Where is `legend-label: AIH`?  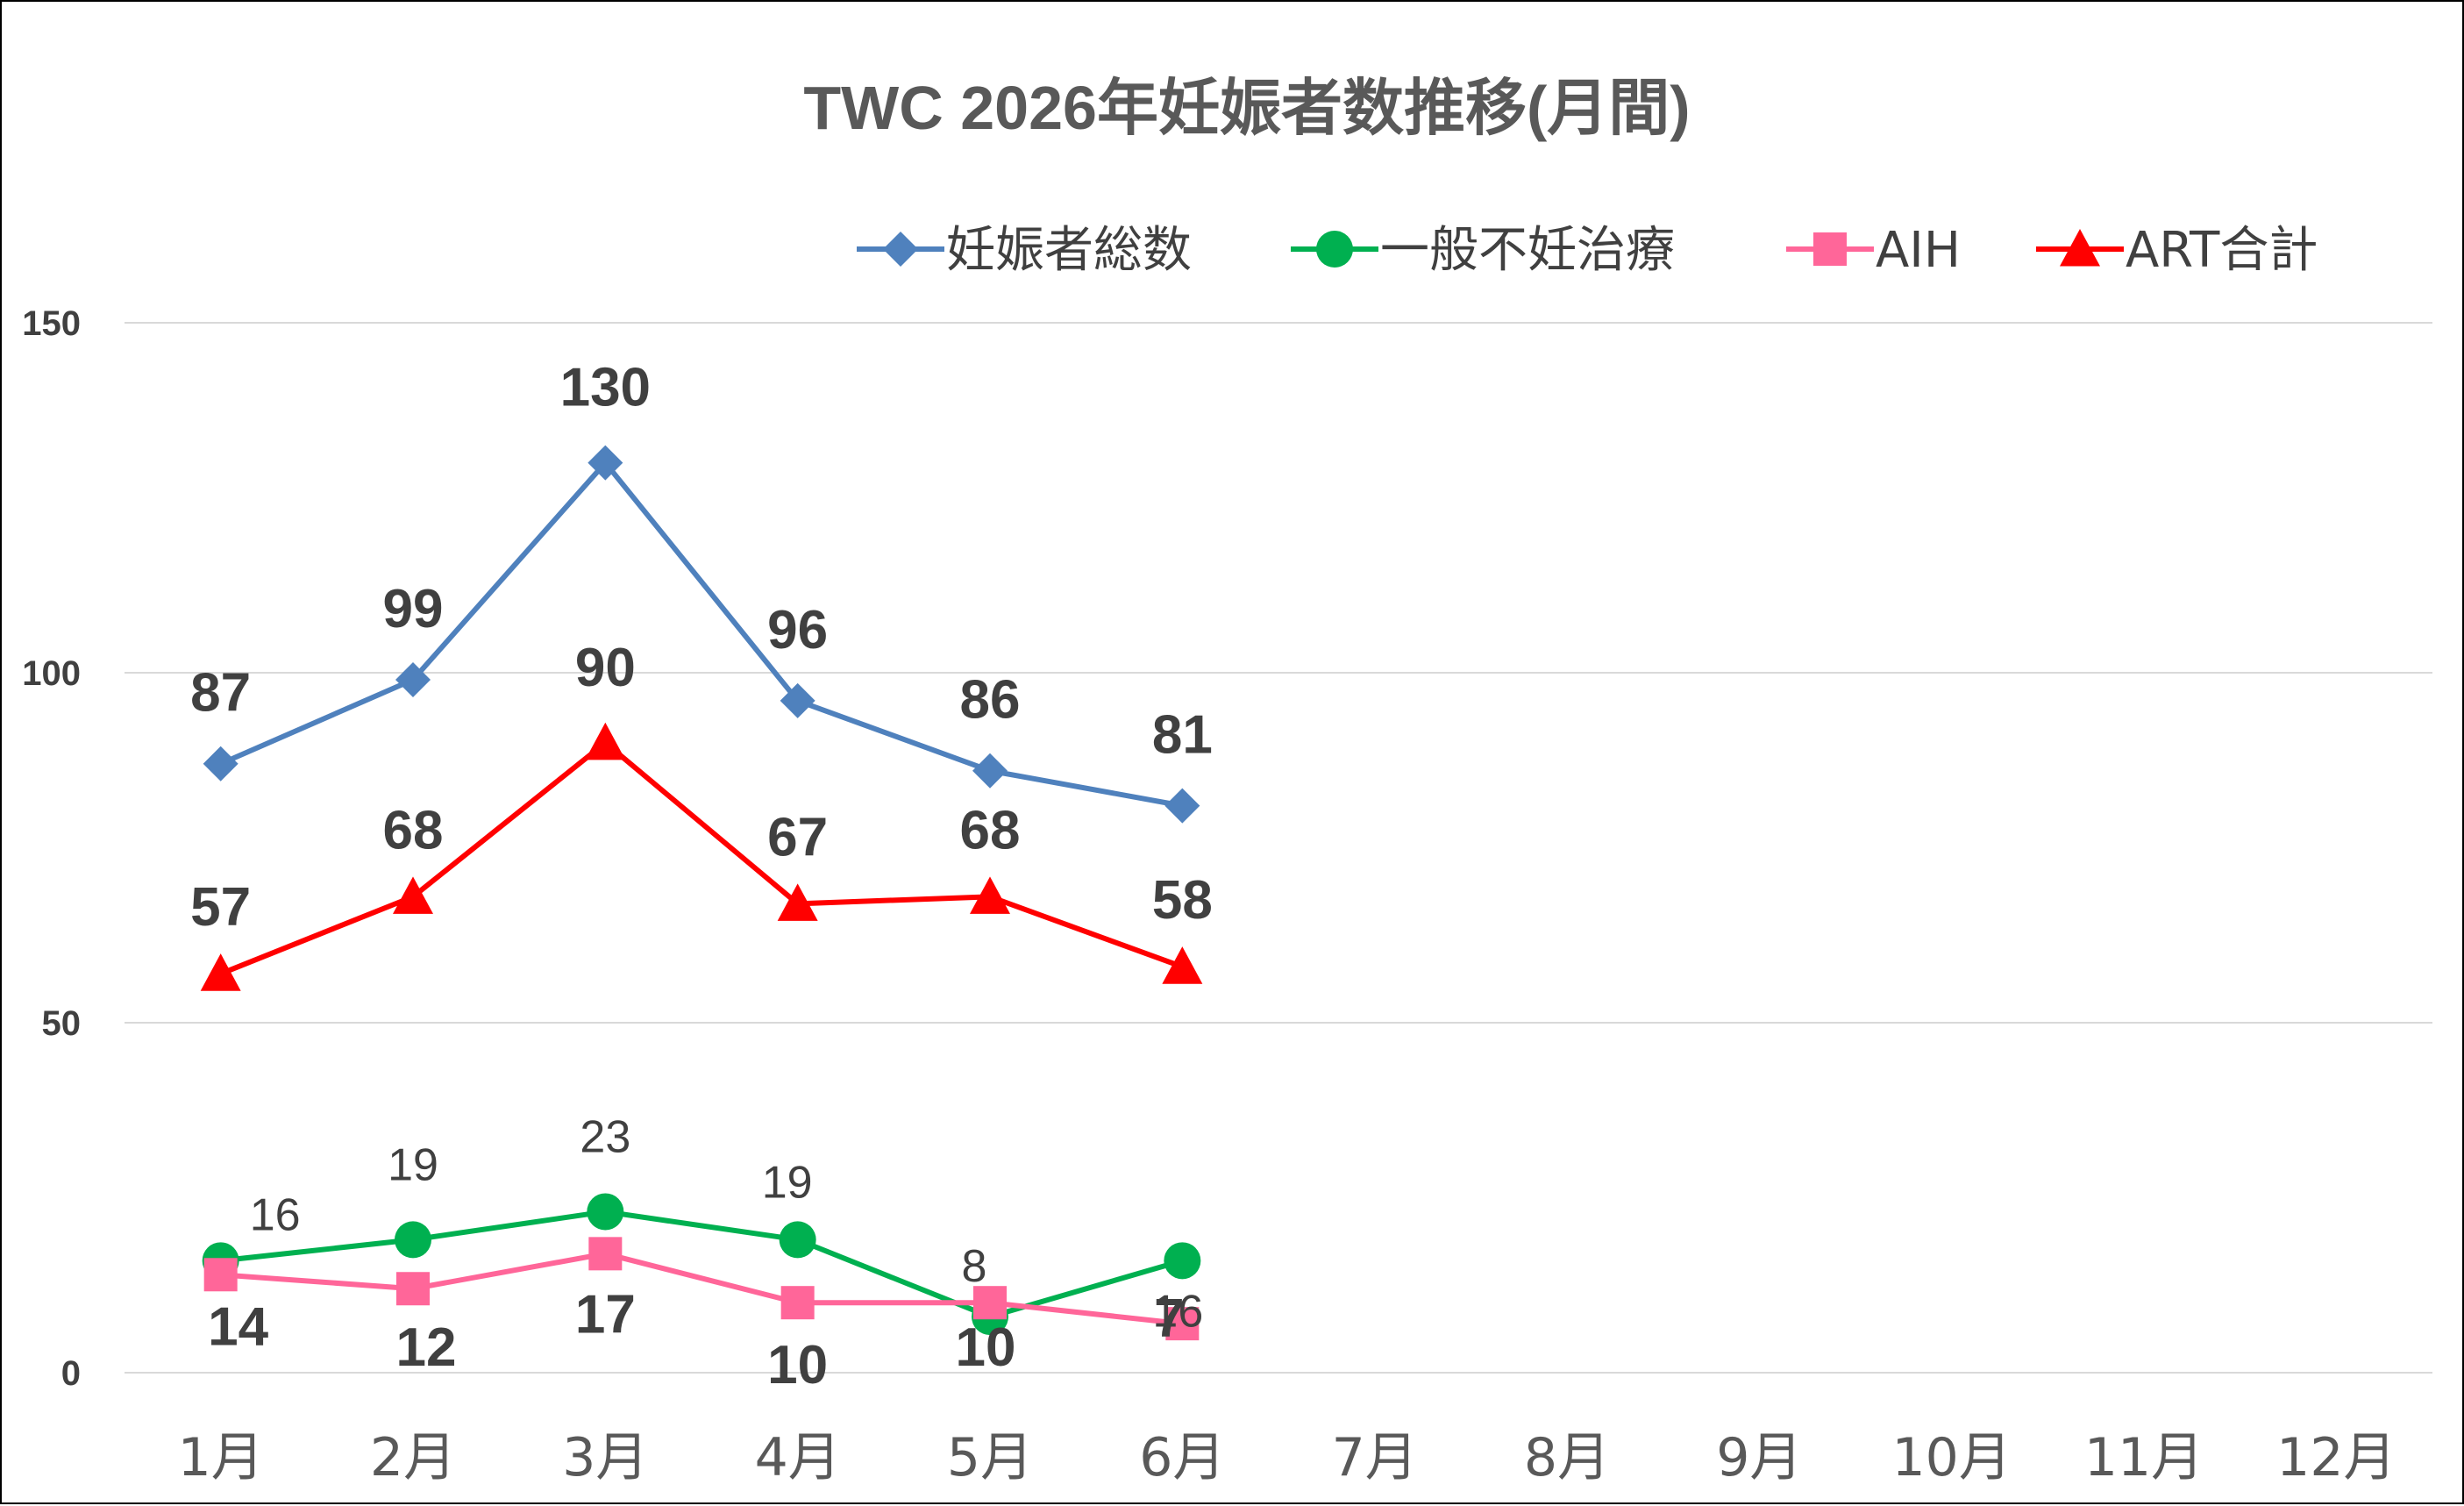
legend-label: AIH is located at coordinates (1919, 250).